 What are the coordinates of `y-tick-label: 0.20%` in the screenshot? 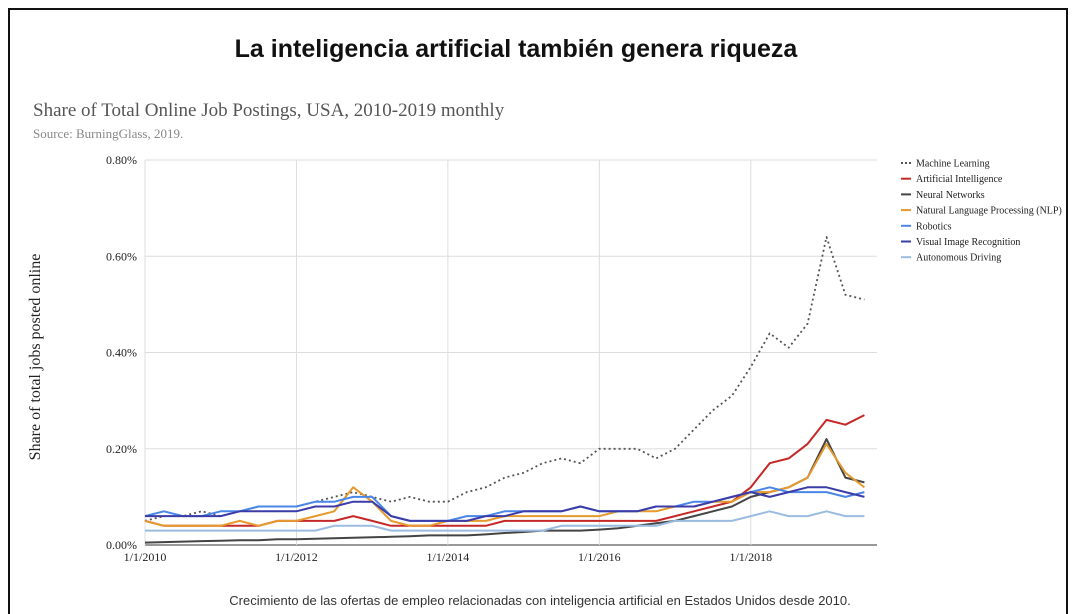 It's located at (121, 449).